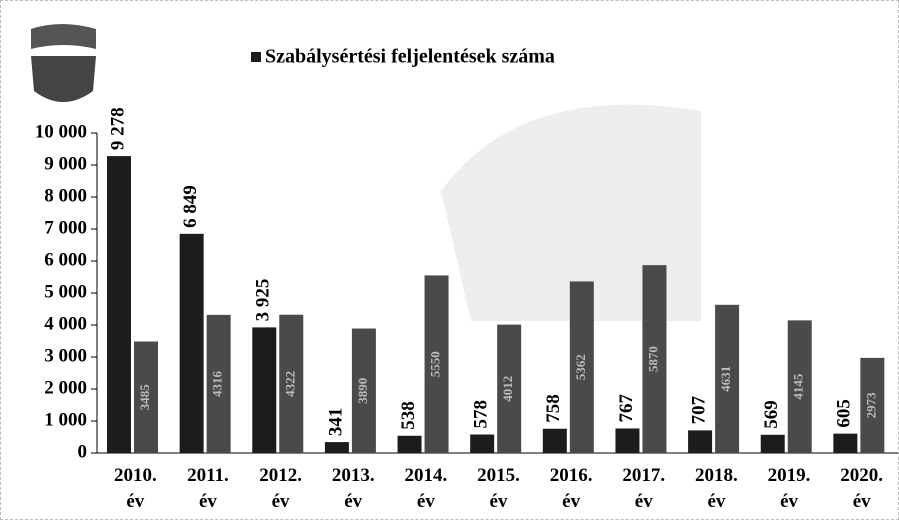 The height and width of the screenshot is (520, 899). Describe the element at coordinates (65, 163) in the screenshot. I see `y-tick-label: 9 000` at that location.